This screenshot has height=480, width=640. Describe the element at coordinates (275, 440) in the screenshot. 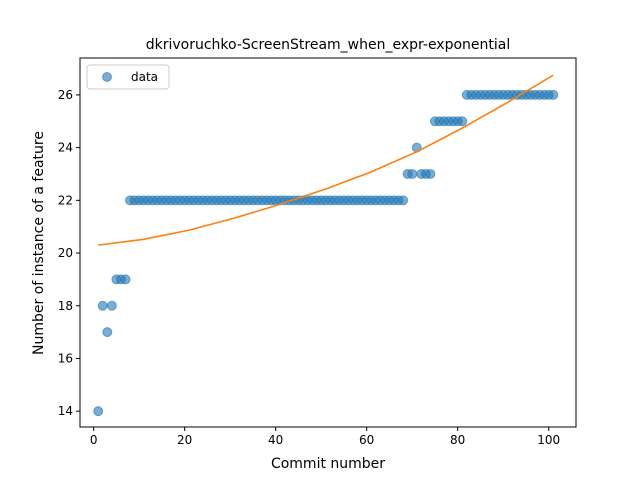

I see `x-tick-label: 40` at that location.